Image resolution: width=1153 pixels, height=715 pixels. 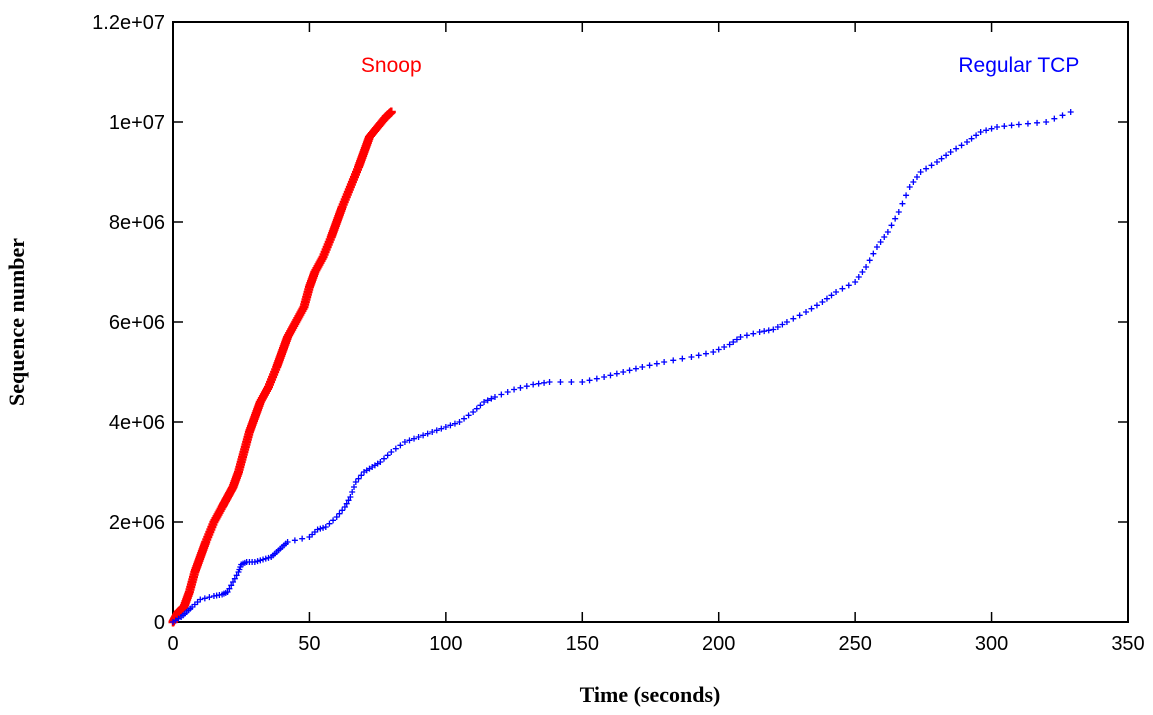 What do you see at coordinates (991, 644) in the screenshot?
I see `x-tick-label: 300` at bounding box center [991, 644].